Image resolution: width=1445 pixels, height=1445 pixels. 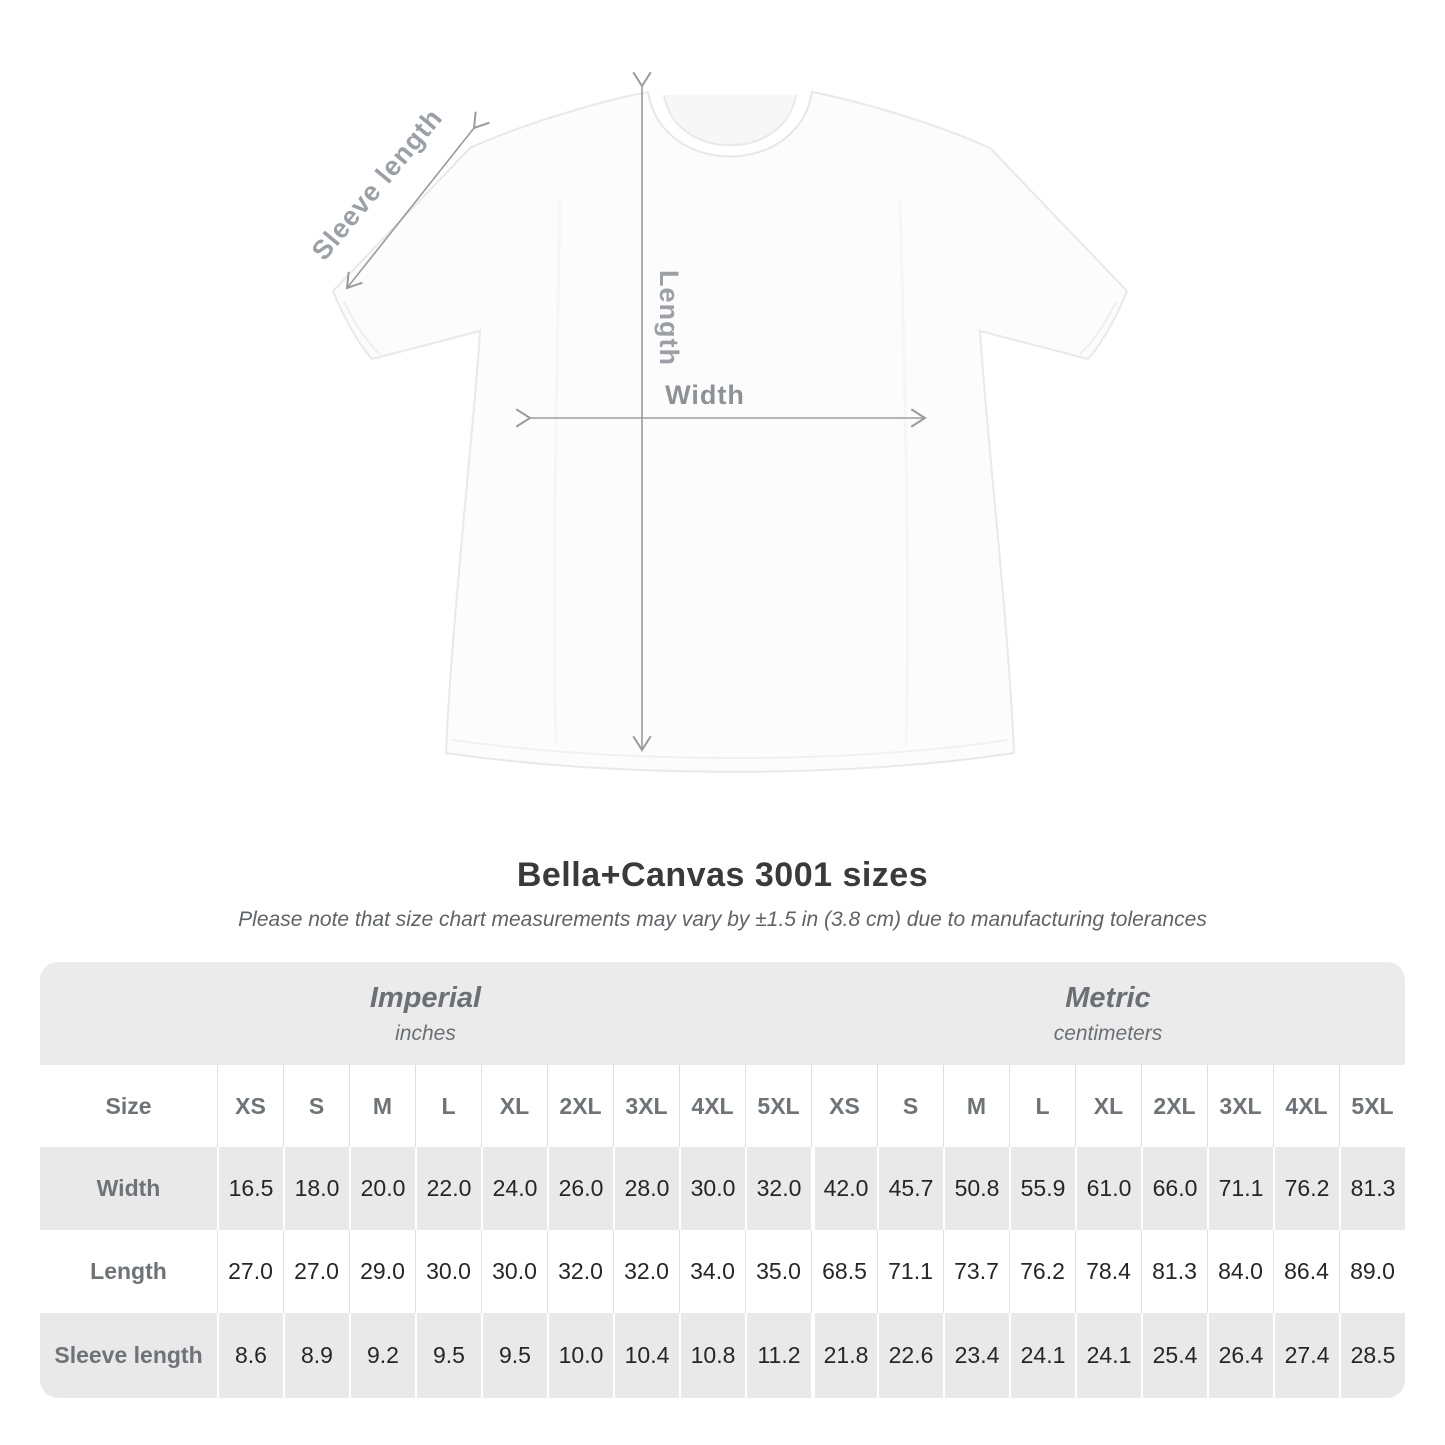 I want to click on imperial-group-header: Imperial inches, so click(x=425, y=1013).